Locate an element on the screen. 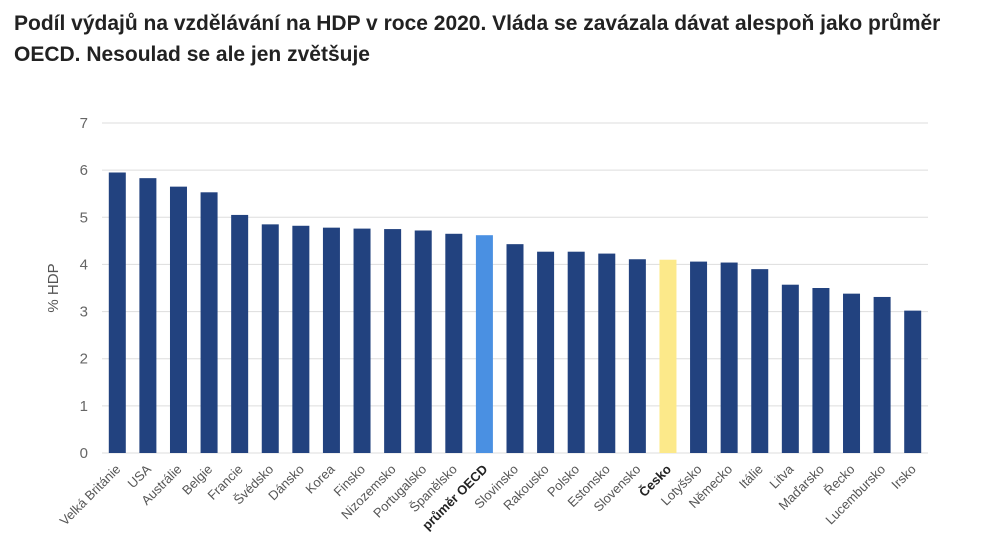 This screenshot has height=558, width=991. x-tick-label: Itálie is located at coordinates (751, 477).